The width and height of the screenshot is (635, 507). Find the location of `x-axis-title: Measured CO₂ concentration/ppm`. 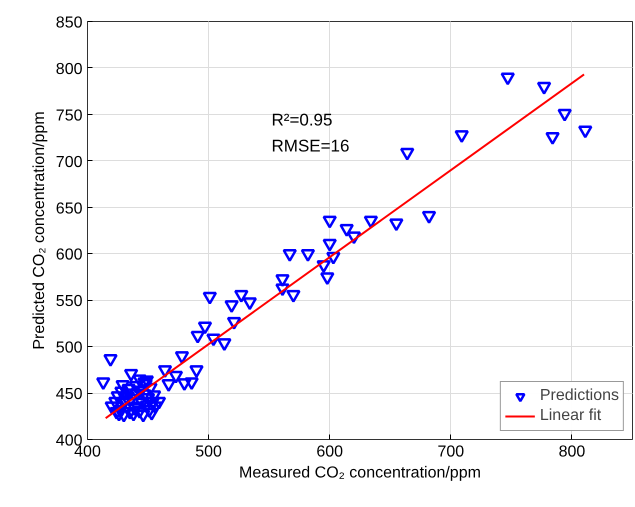

x-axis-title: Measured CO₂ concentration/ppm is located at coordinates (360, 473).